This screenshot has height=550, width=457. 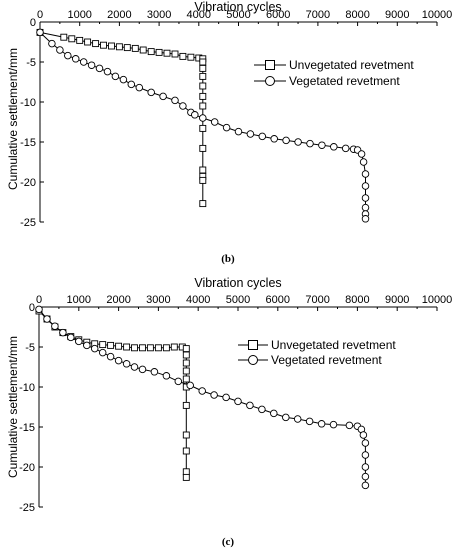 What do you see at coordinates (198, 300) in the screenshot?
I see `chart-c-x-tick-label: 4000` at bounding box center [198, 300].